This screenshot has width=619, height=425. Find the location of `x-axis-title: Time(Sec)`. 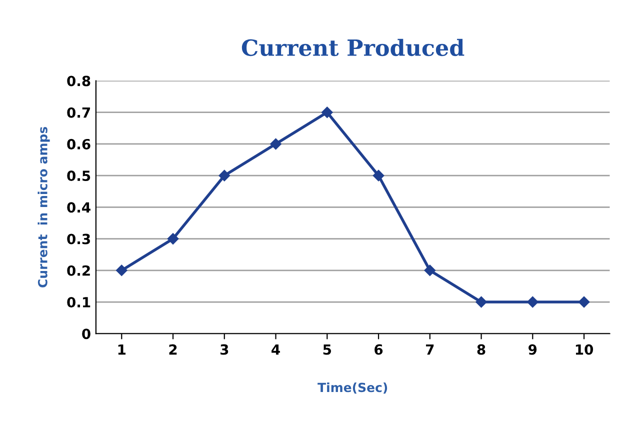

x-axis-title: Time(Sec) is located at coordinates (353, 388).